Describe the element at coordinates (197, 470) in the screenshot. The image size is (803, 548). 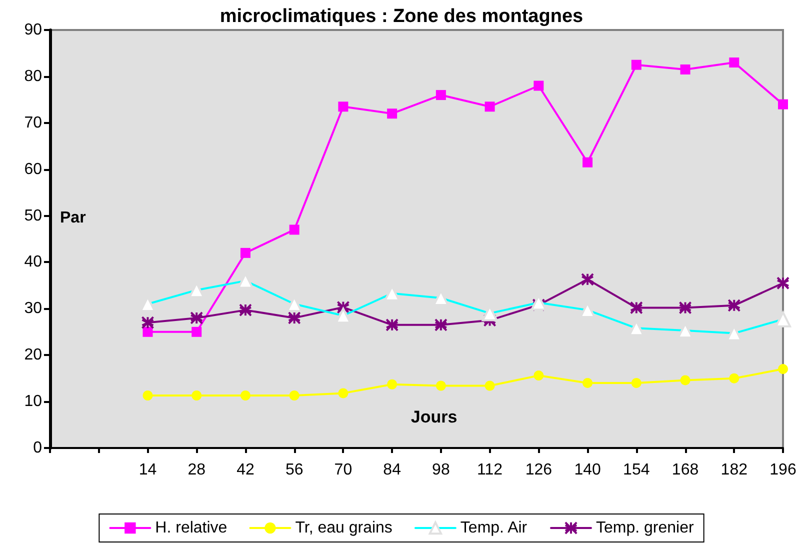
I see `x-tick-label: 28` at that location.